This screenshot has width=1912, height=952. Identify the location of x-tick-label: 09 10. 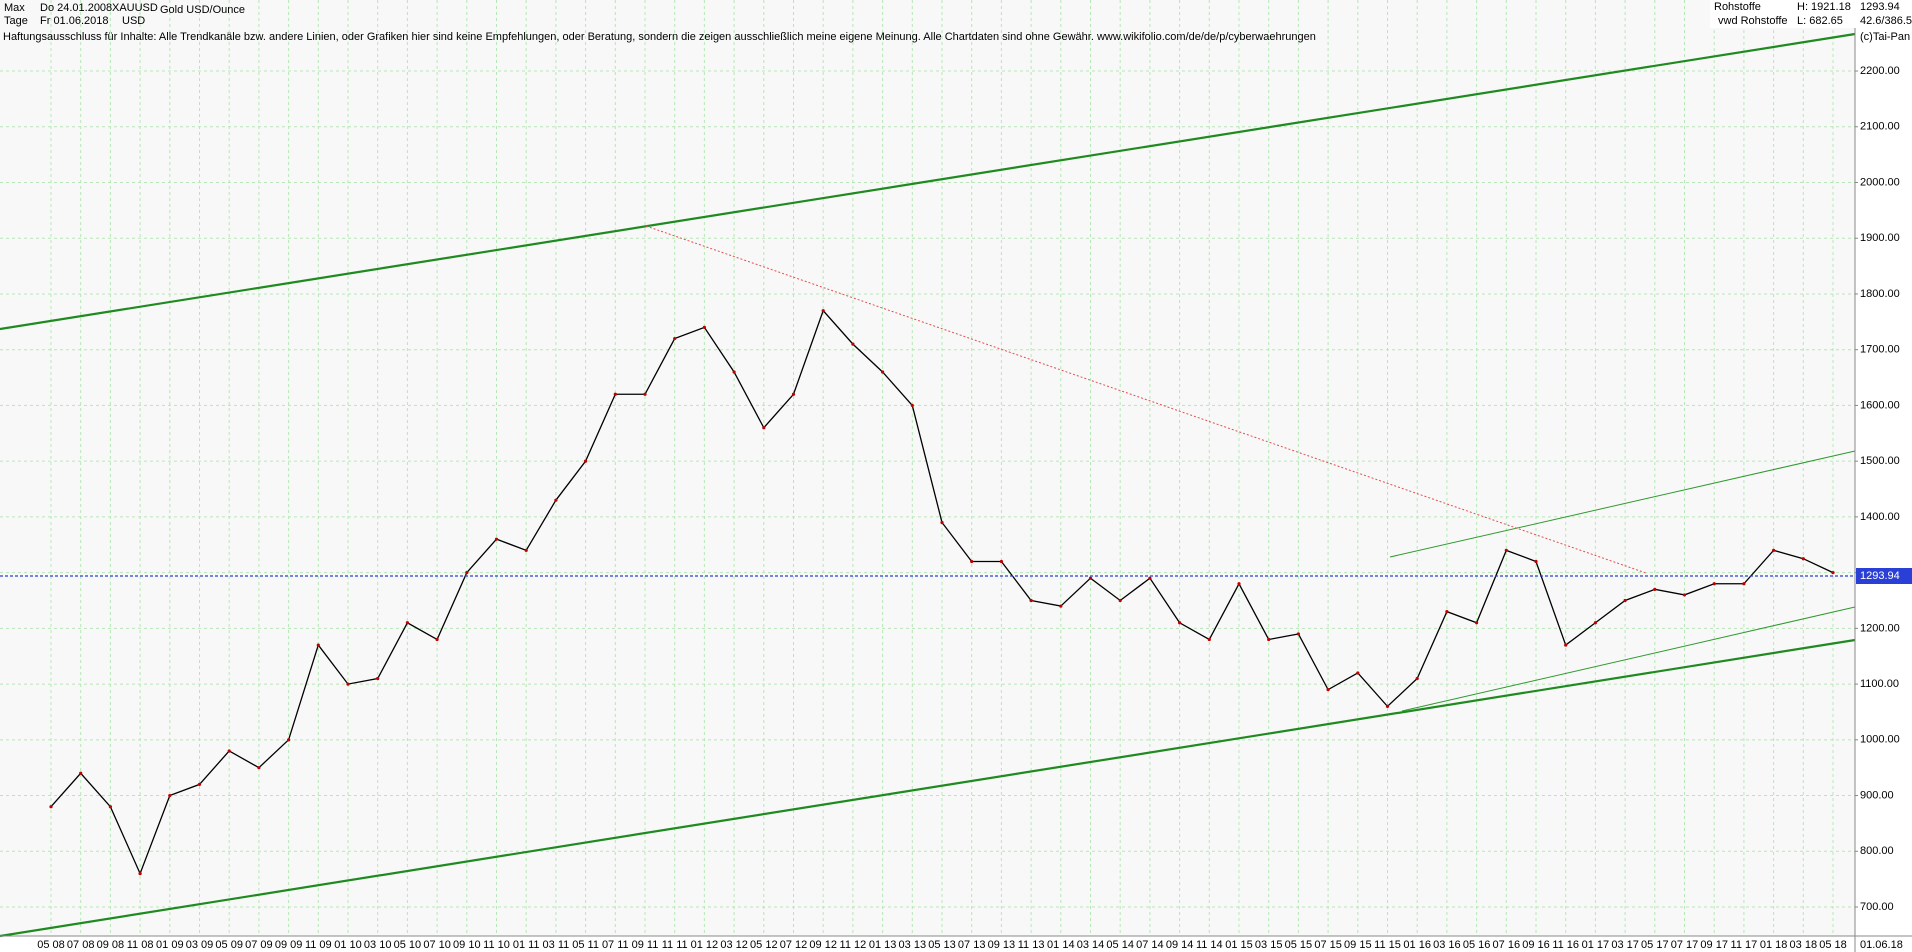
(467, 945).